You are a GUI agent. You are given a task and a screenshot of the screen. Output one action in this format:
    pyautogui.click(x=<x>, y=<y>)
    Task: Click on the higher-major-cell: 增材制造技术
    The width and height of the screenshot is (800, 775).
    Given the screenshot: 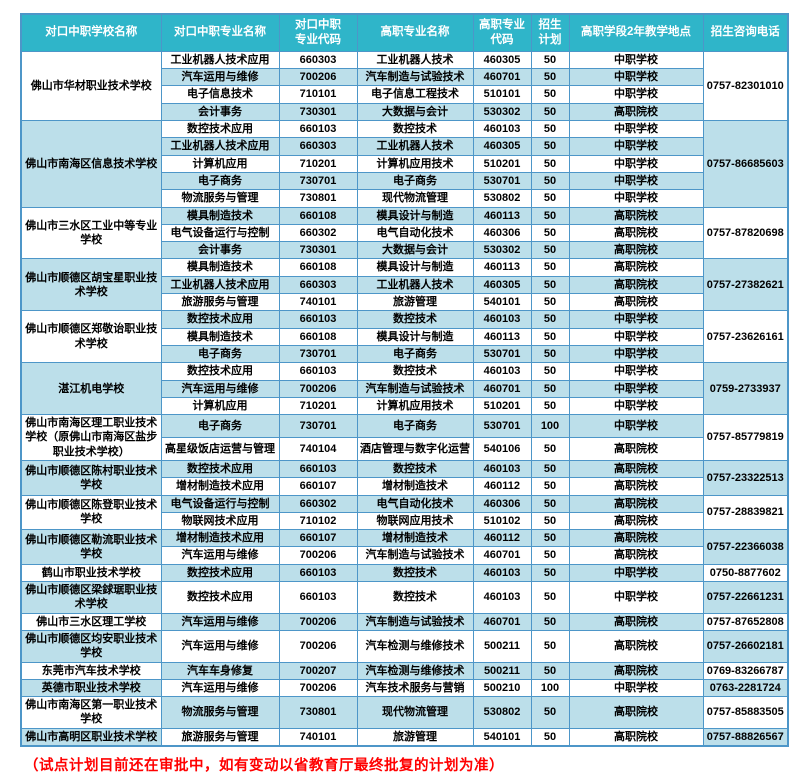 What is the action you would take?
    pyautogui.click(x=415, y=538)
    